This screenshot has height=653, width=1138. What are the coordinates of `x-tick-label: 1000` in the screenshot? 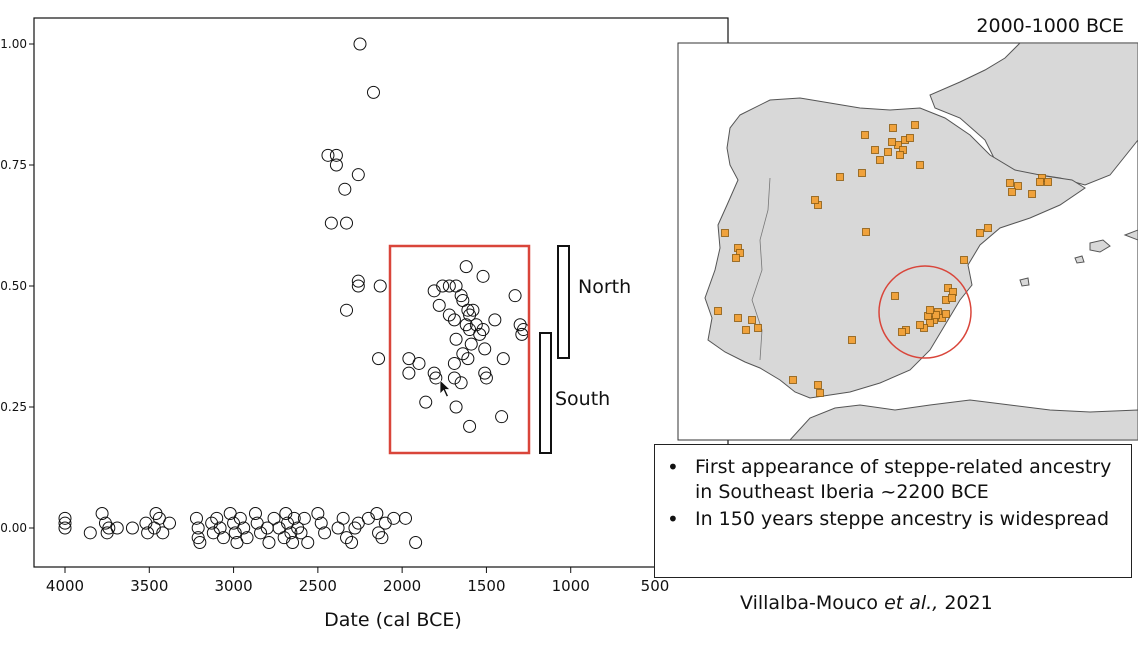 It's located at (571, 586).